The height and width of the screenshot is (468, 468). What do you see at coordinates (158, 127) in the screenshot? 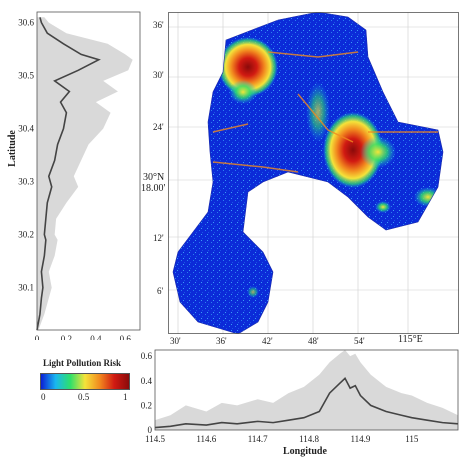
I see `map-lat-tick: 24'` at bounding box center [158, 127].